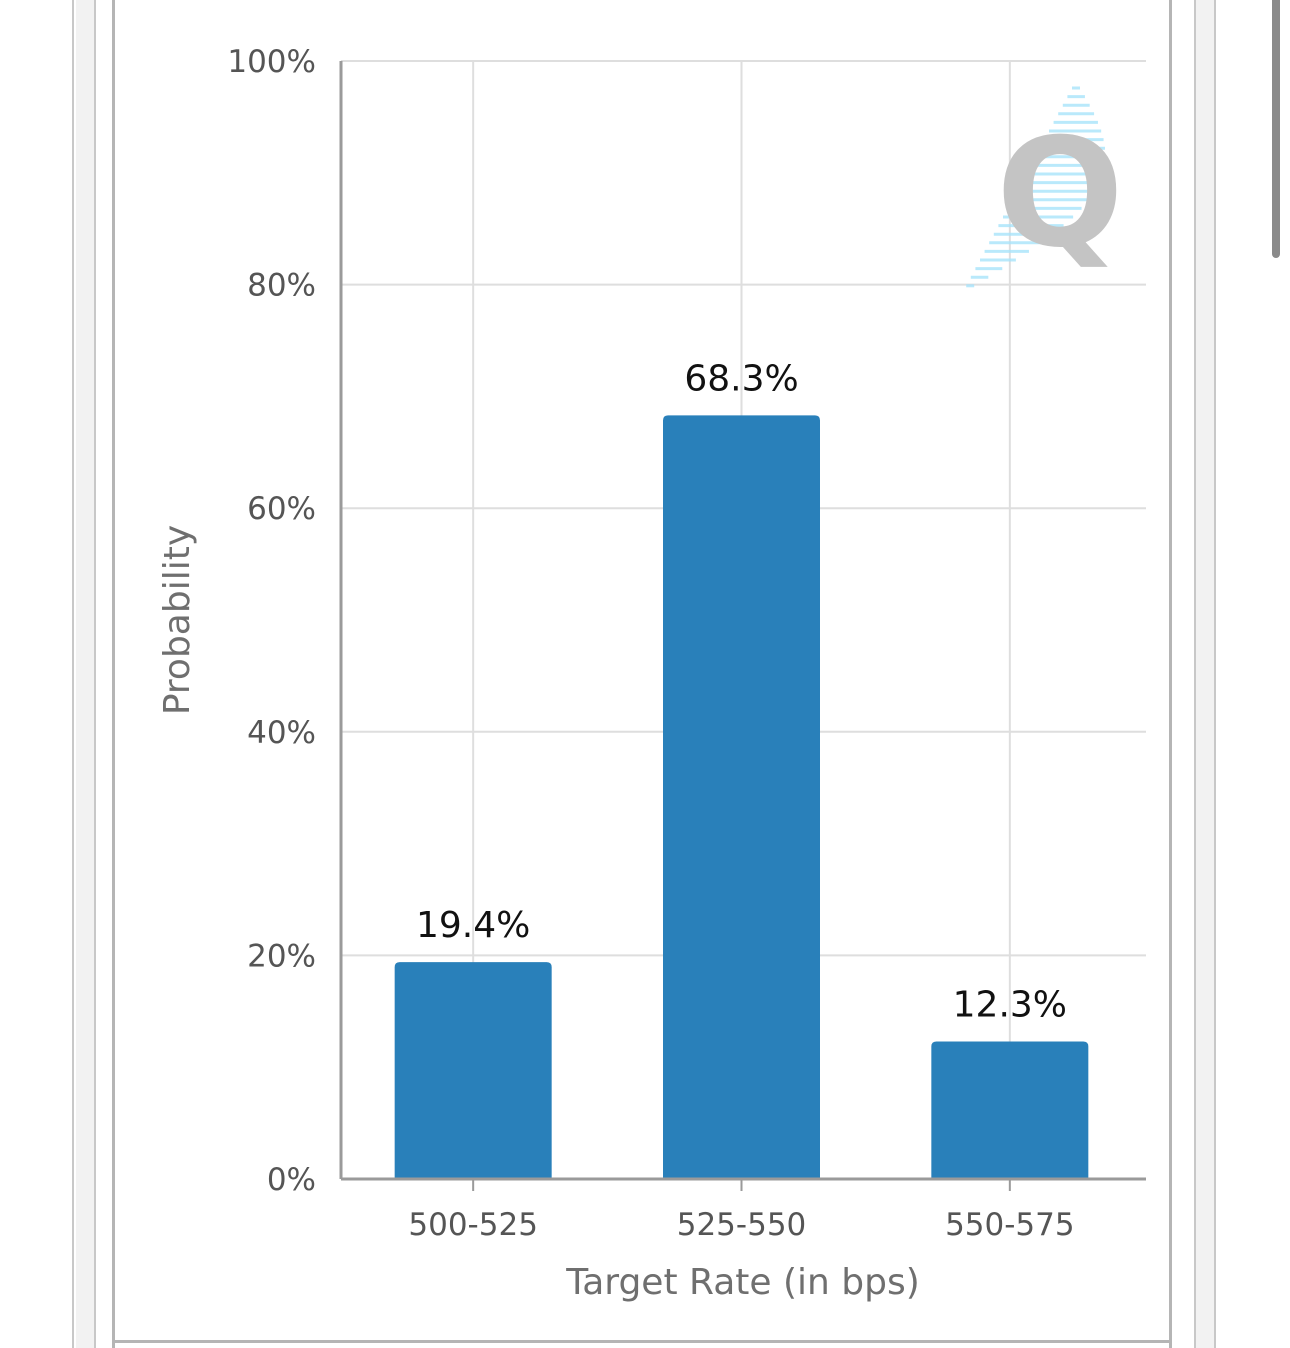 This screenshot has width=1290, height=1348. I want to click on y-tick-label-80: 80%, so click(281, 286).